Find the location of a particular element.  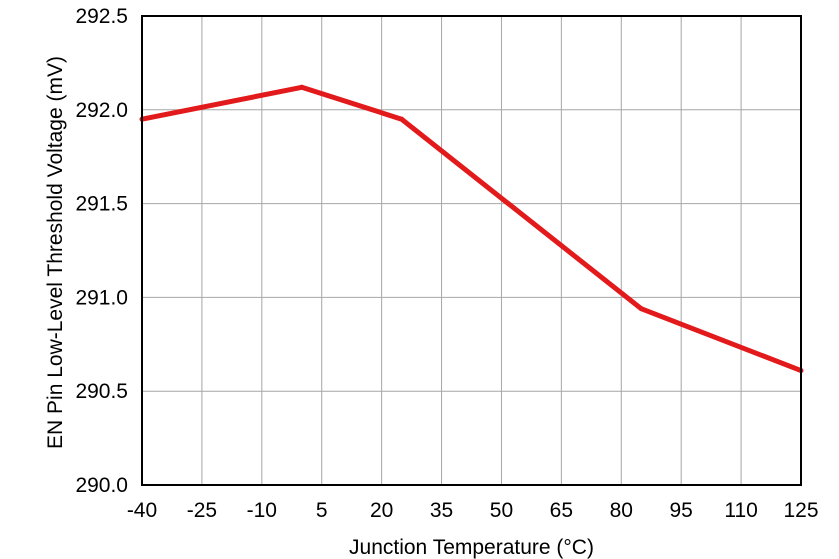

x-tick-label: -40 is located at coordinates (142, 510).